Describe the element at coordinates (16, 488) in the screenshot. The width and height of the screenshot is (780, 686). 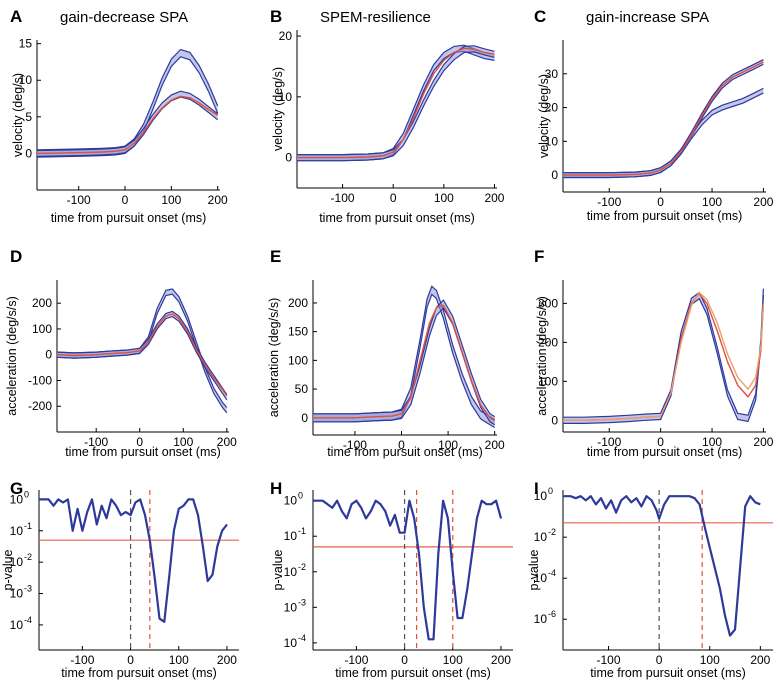
I see `panel-letter: G` at that location.